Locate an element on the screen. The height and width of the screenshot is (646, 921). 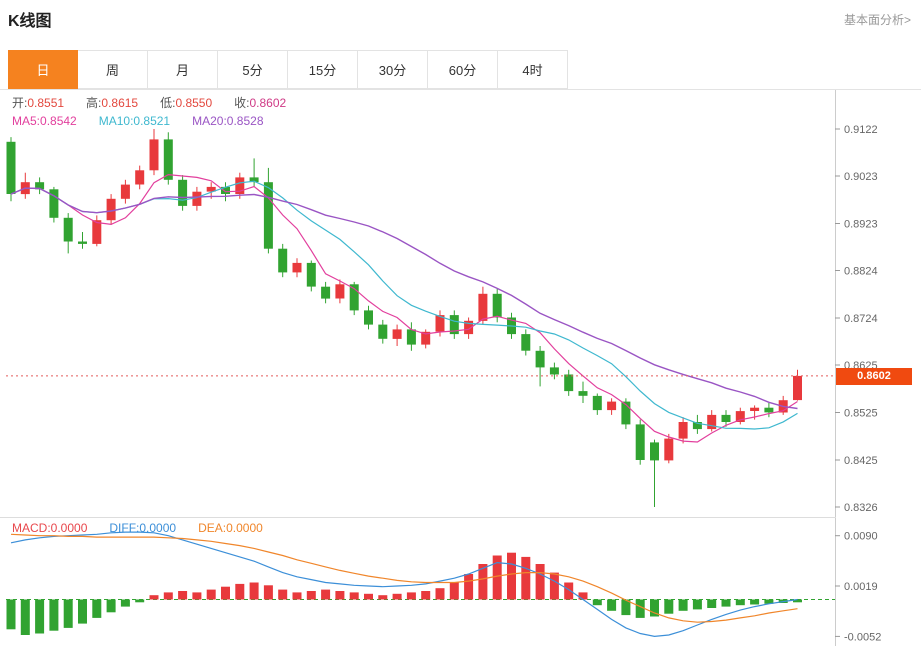
tab-60分: 60分 is located at coordinates (463, 69).